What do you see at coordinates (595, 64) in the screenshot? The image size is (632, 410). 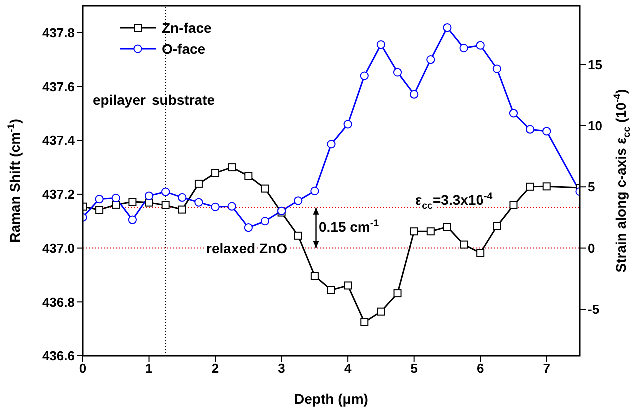 I see `y2-tick-label: 15` at bounding box center [595, 64].